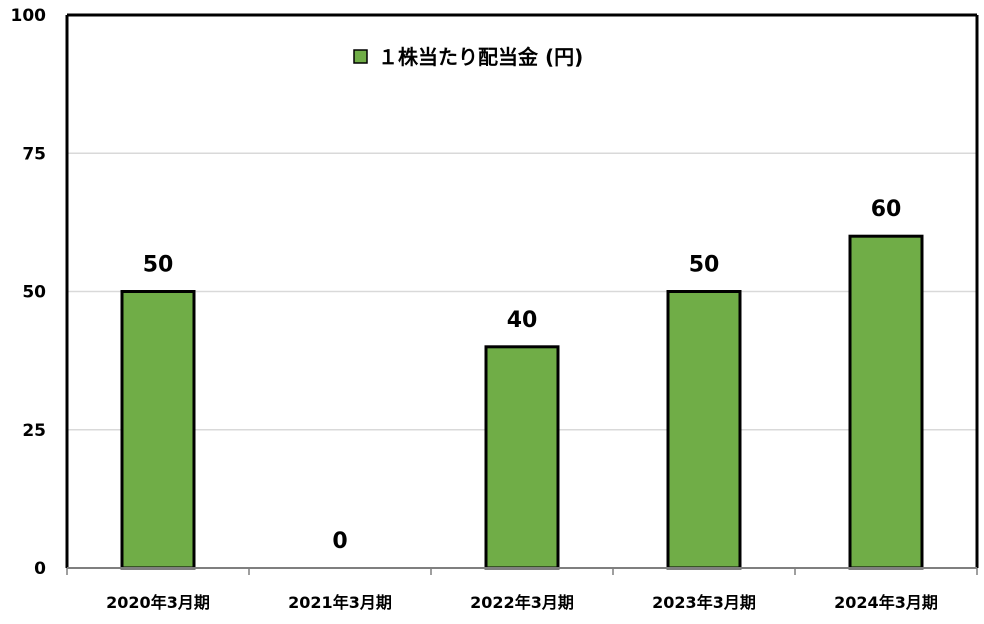  I want to click on data-label-4: 60, so click(886, 209).